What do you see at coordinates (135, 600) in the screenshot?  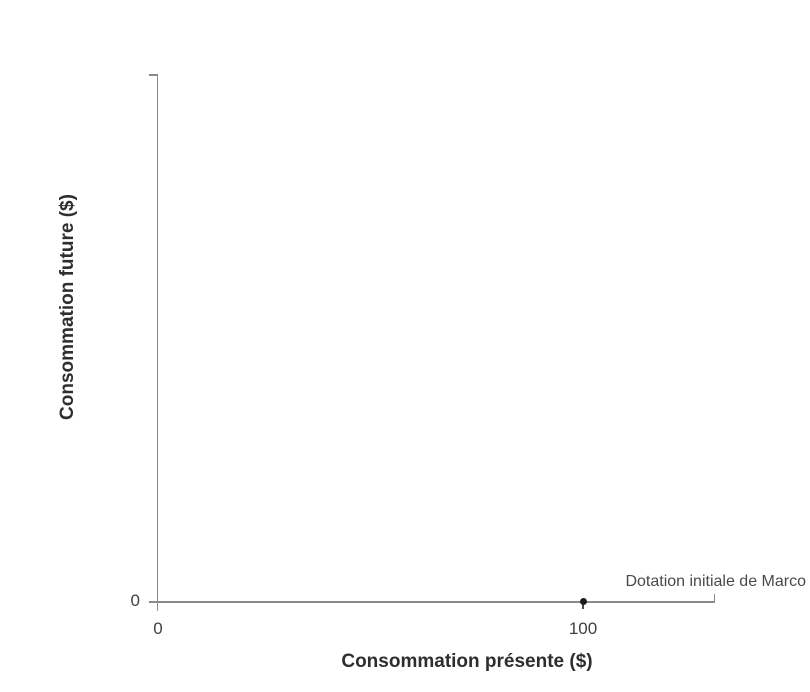 I see `y-axis-tick-label-0: 0` at bounding box center [135, 600].